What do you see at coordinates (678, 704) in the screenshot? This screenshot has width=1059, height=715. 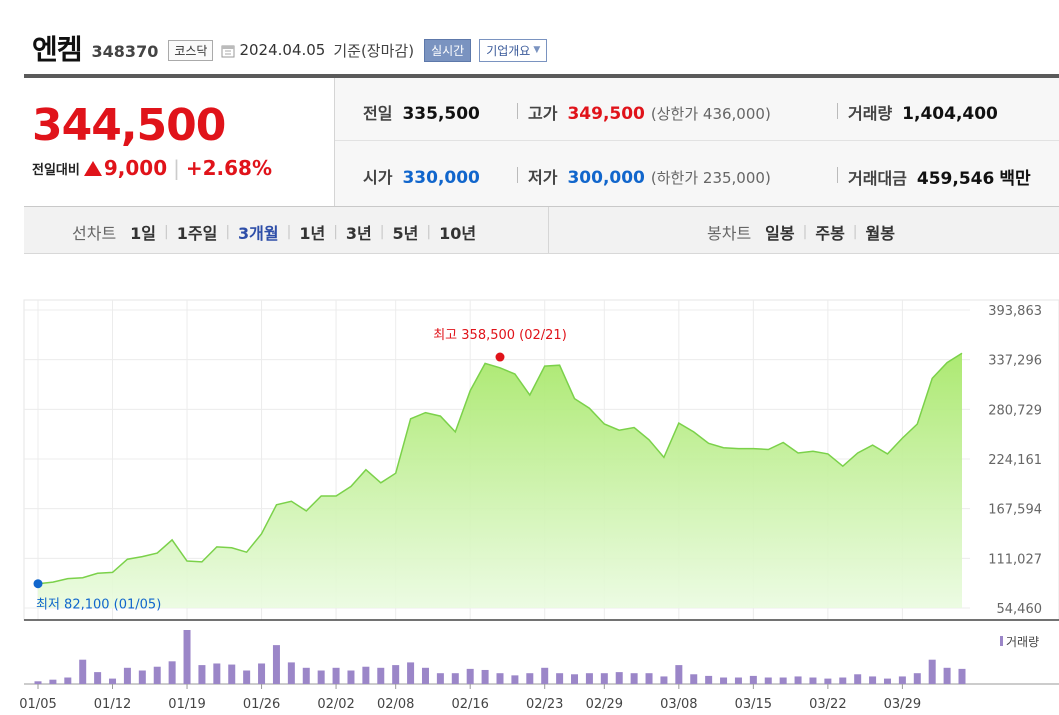 I see `x-tick-label: 03/08` at bounding box center [678, 704].